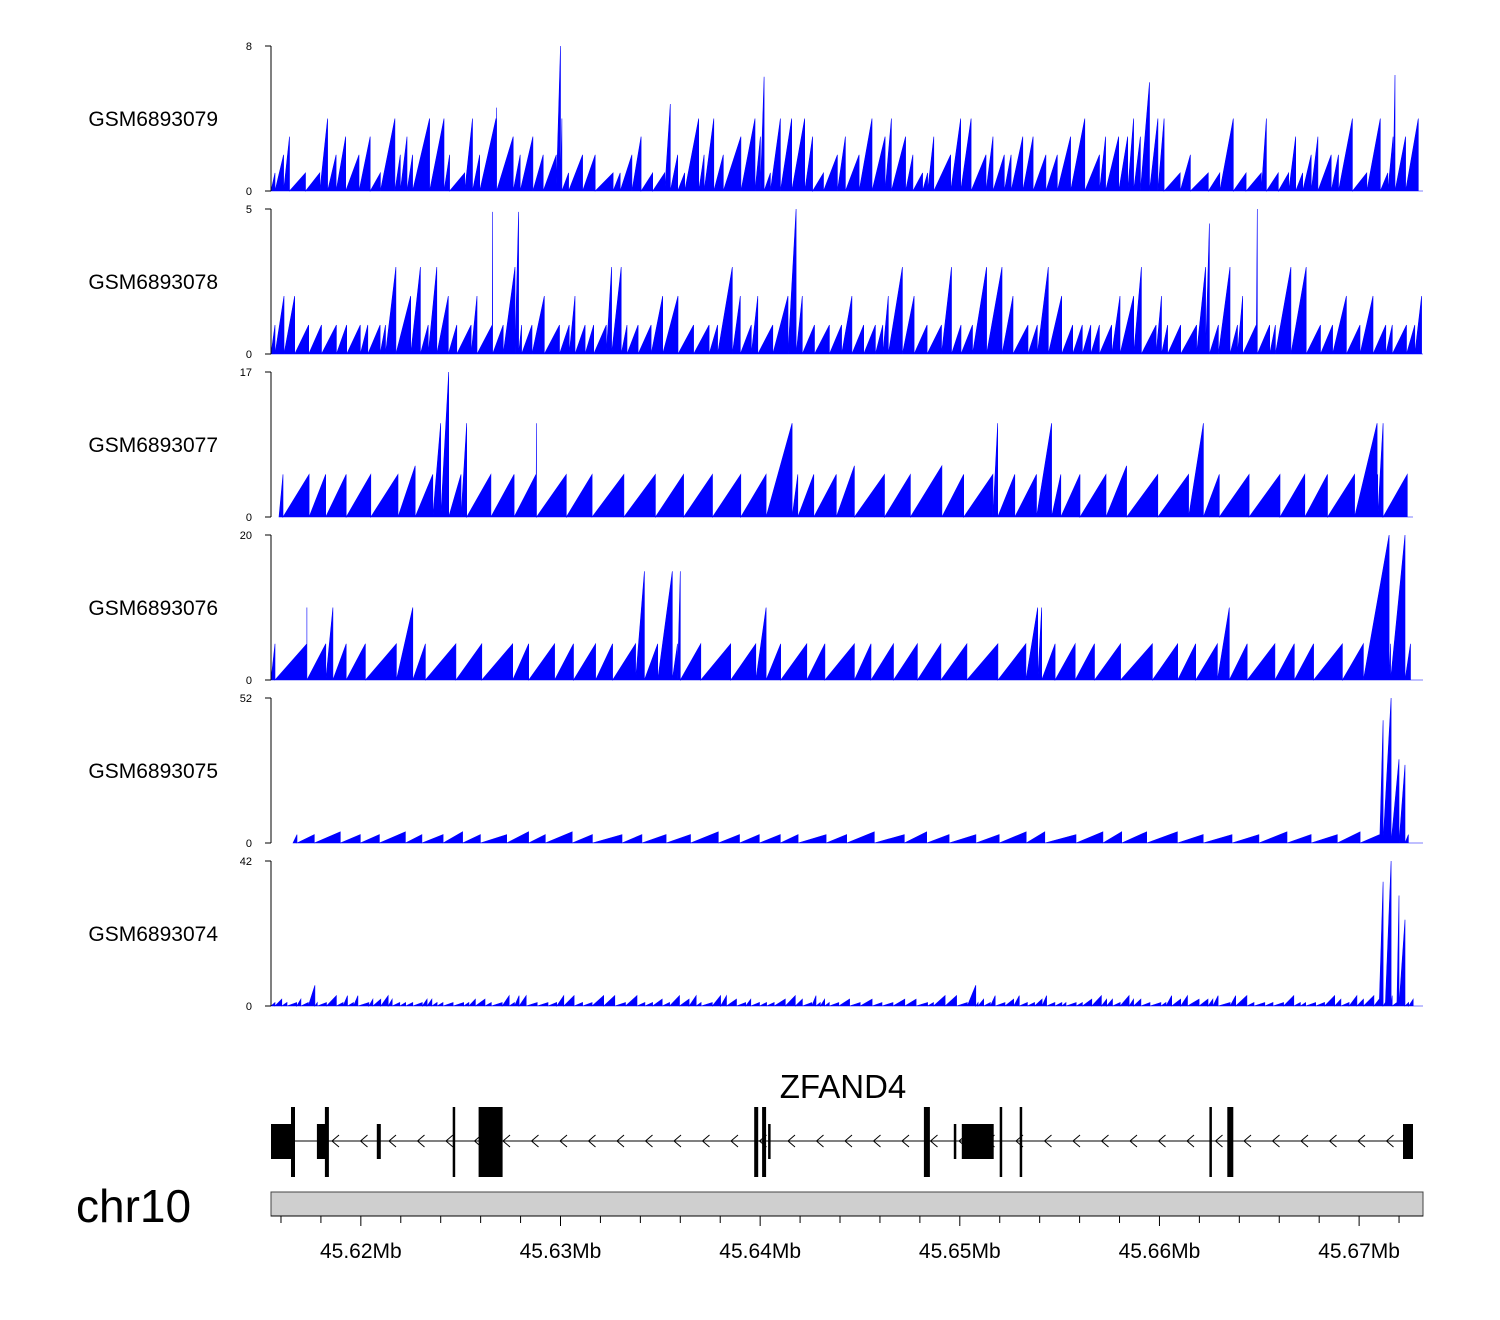 The height and width of the screenshot is (1320, 1500). Describe the element at coordinates (153, 445) in the screenshot. I see `track-label: GSM6893077` at that location.